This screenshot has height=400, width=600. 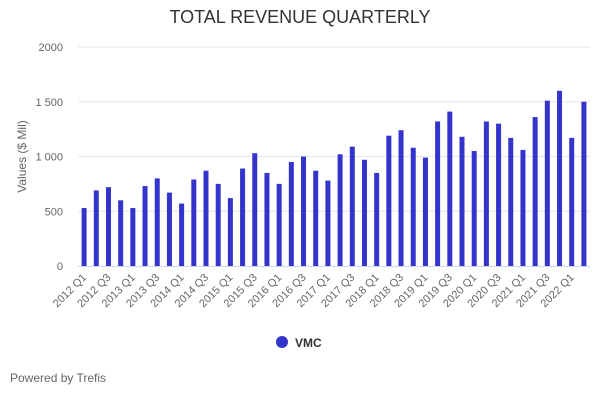 I want to click on bar-2014-q4, so click(x=218, y=224).